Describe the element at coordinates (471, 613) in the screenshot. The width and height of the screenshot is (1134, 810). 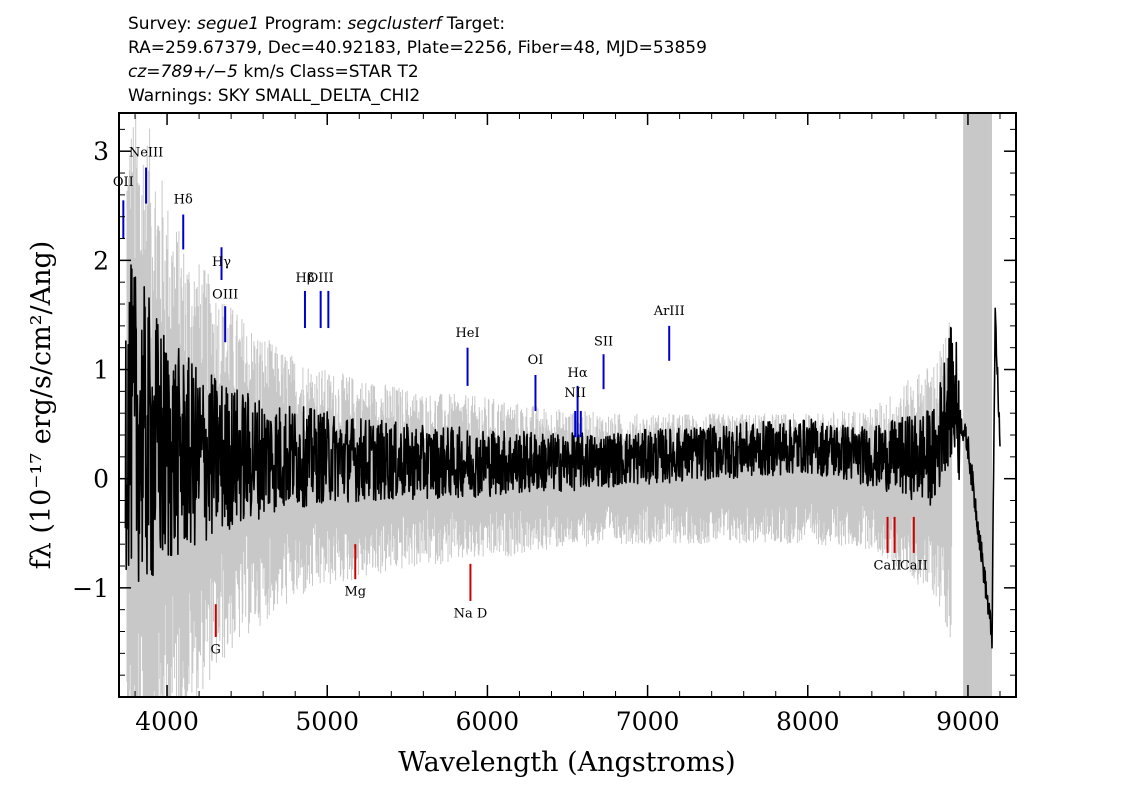
I see `absorption-label-nad: Na D` at that location.